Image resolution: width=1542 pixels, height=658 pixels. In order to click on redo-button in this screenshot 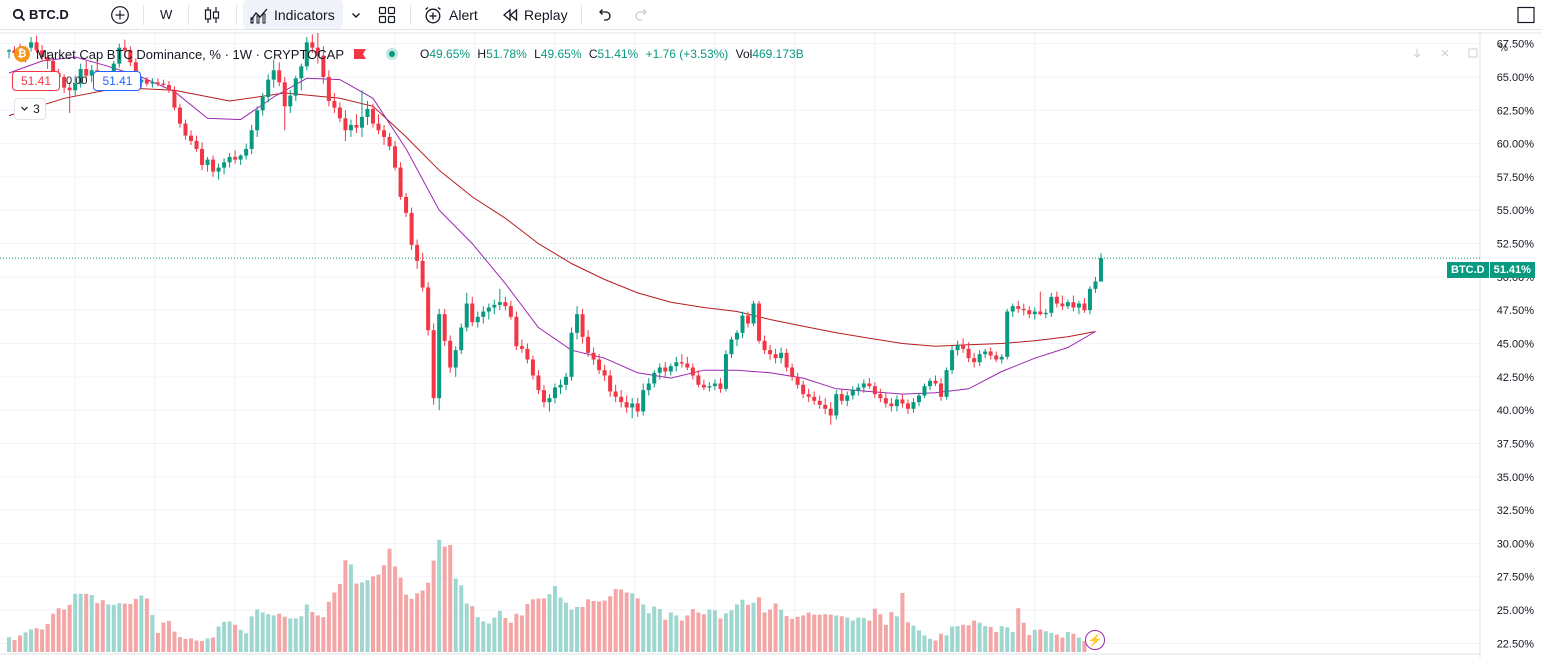, I will do `click(642, 14)`.